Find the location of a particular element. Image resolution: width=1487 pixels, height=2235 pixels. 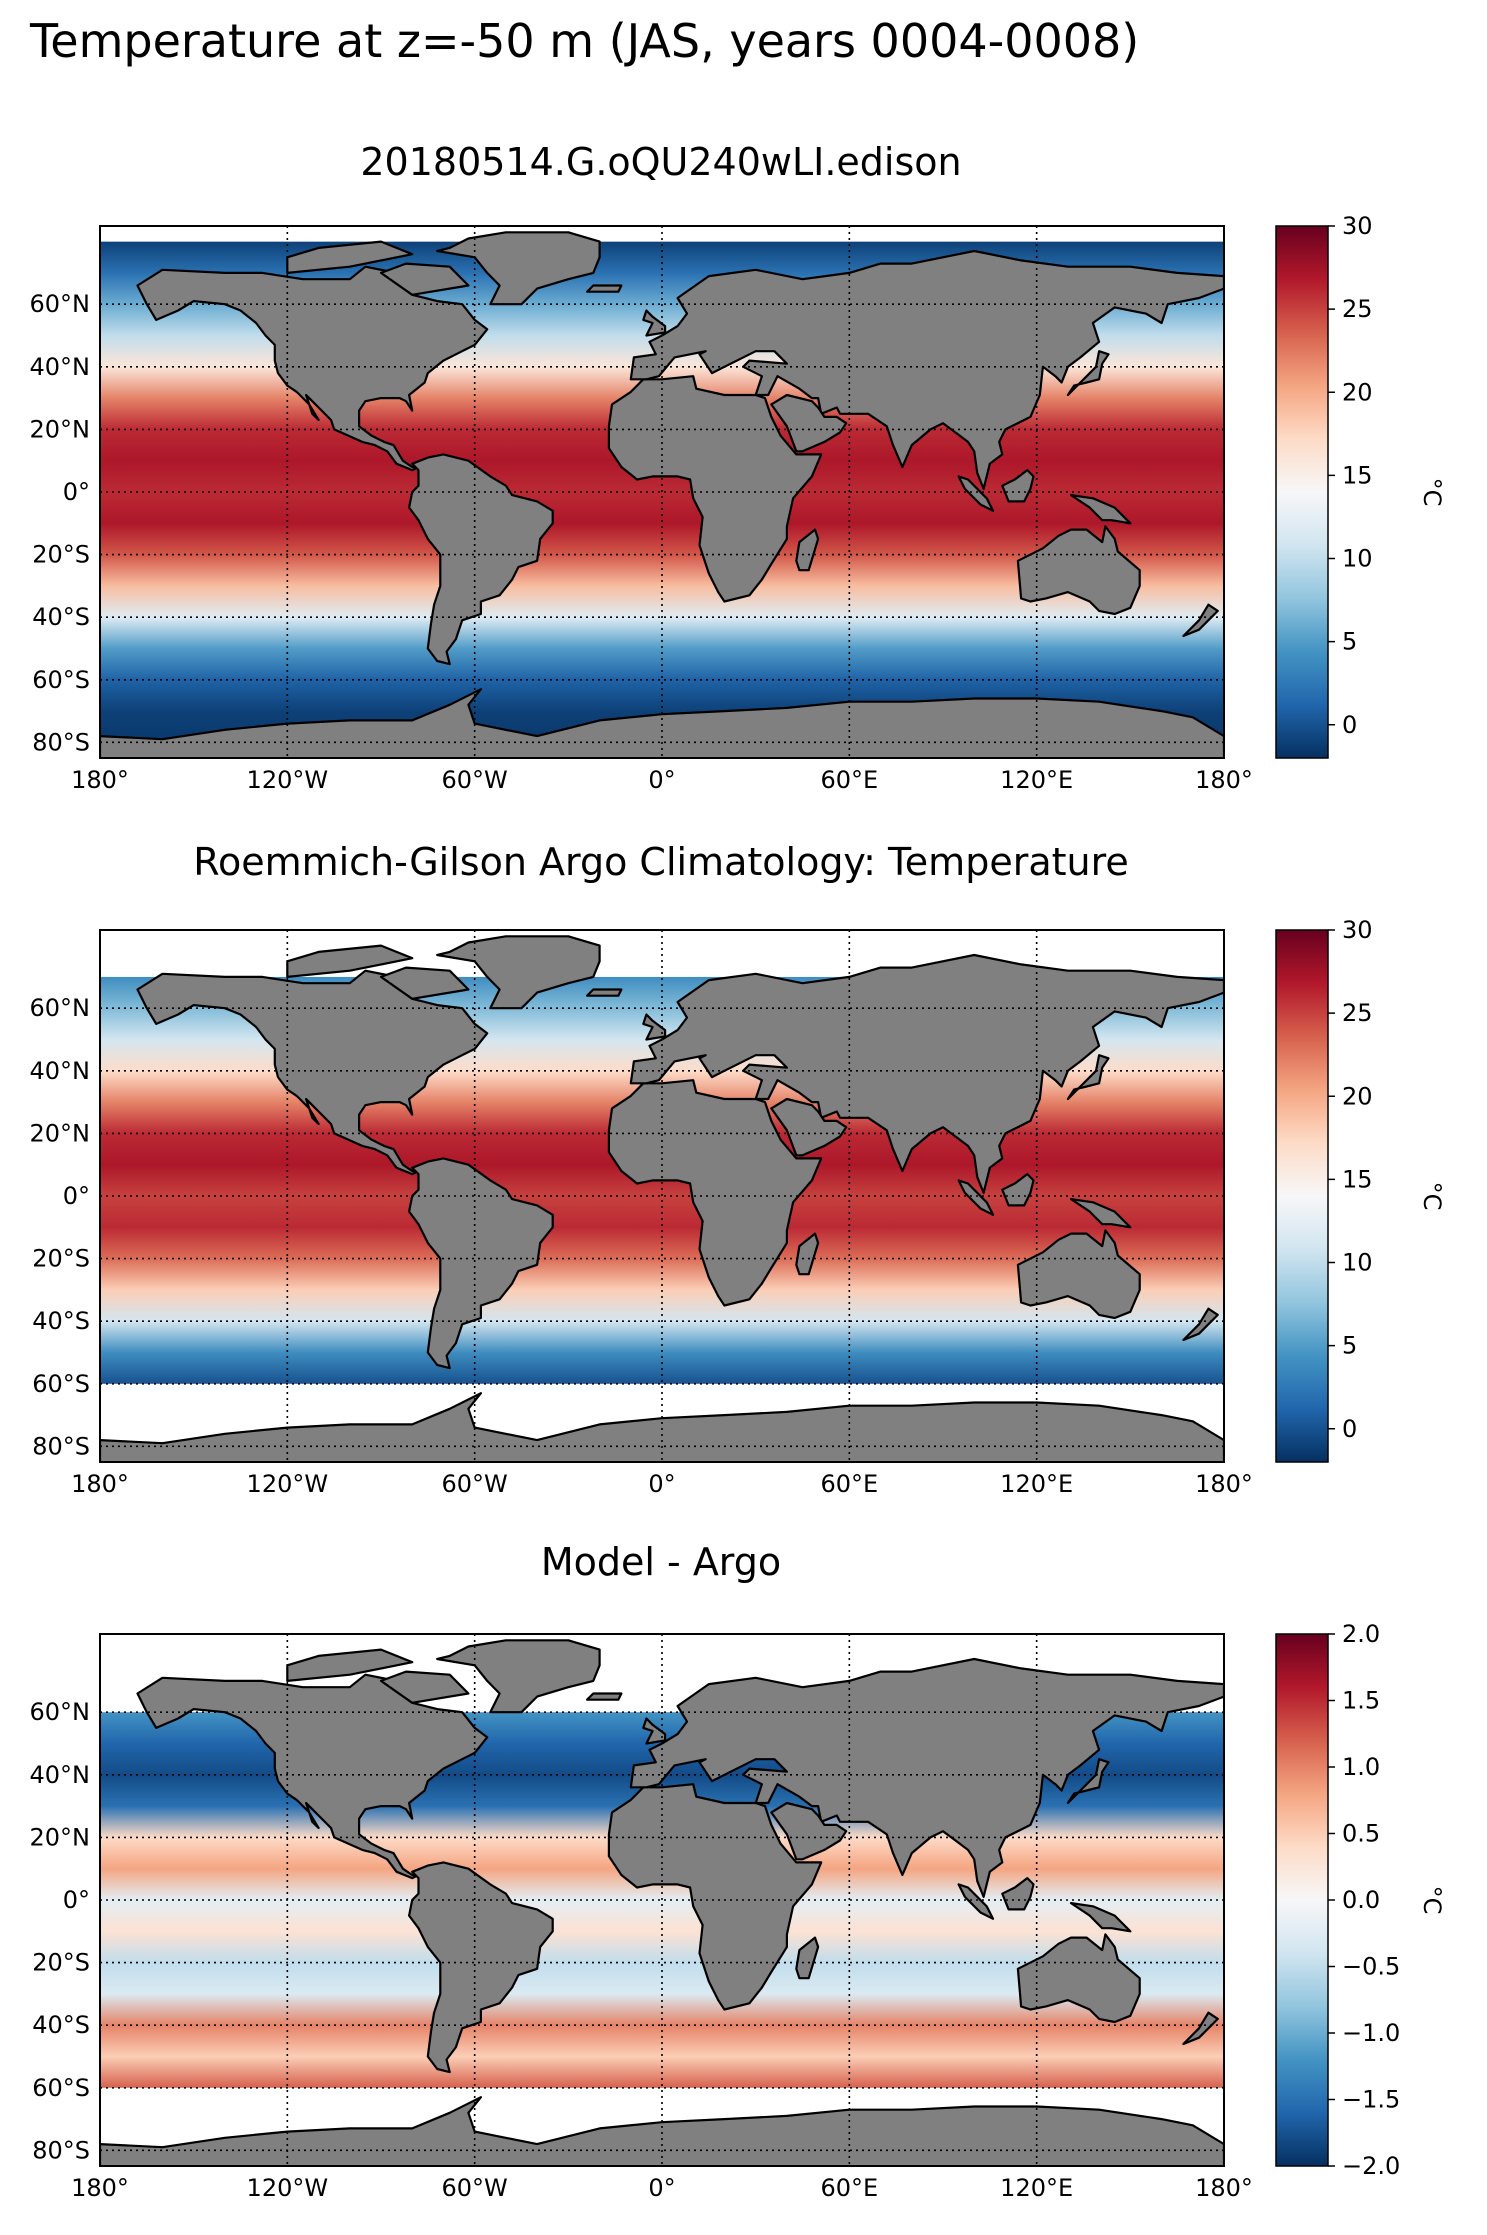

colorbar-tick-label: 2.0 is located at coordinates (1361, 1634).